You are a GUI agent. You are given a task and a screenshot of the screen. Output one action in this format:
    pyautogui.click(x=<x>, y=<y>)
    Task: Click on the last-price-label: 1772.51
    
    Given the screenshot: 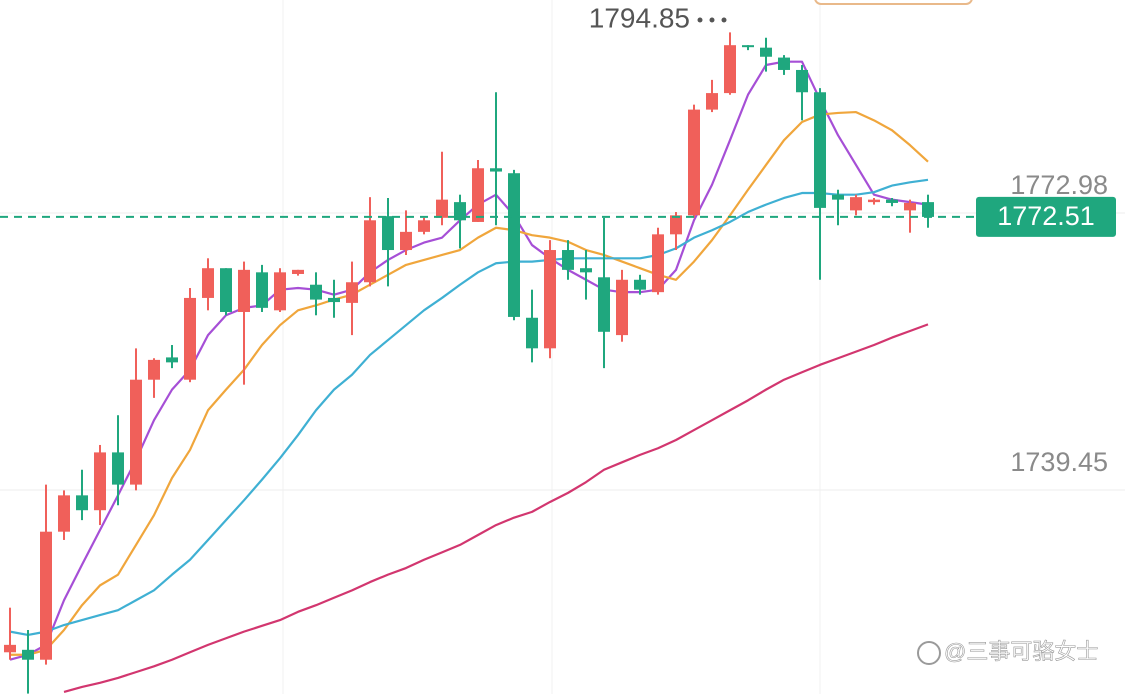 What is the action you would take?
    pyautogui.click(x=1046, y=216)
    